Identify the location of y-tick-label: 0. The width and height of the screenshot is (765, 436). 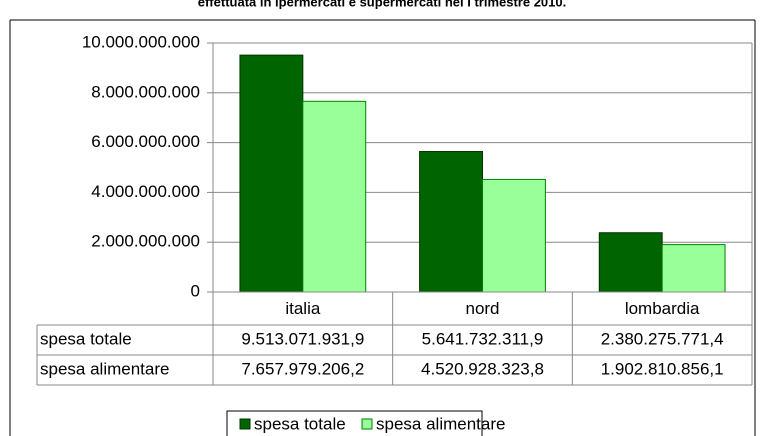
(195, 290).